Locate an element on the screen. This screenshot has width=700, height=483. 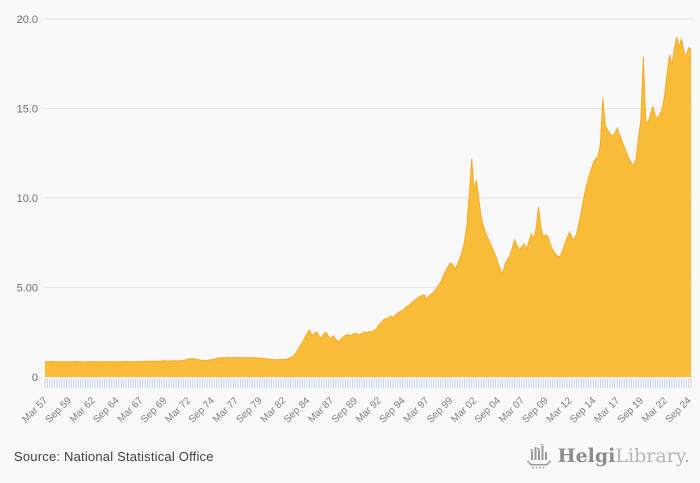
x-axis-tick-label: Sep 14 is located at coordinates (583, 410).